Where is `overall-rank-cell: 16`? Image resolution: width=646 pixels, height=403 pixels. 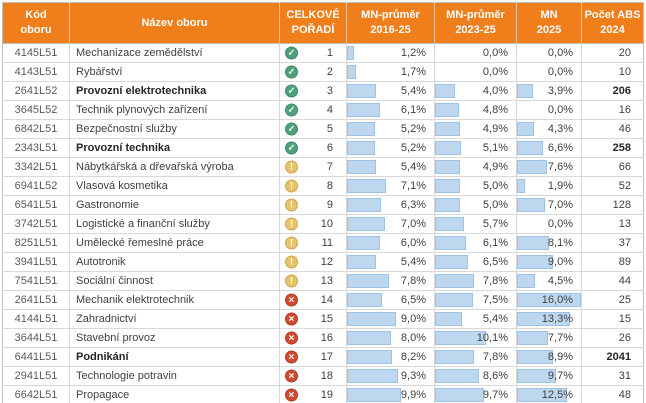 overall-rank-cell: 16 is located at coordinates (313, 338).